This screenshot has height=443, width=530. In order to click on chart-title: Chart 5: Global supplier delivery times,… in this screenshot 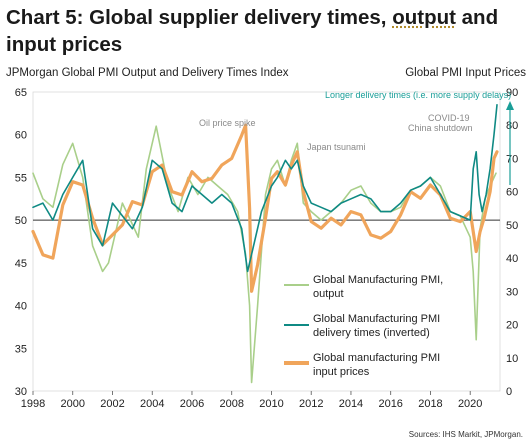, I will do `click(266, 31)`.